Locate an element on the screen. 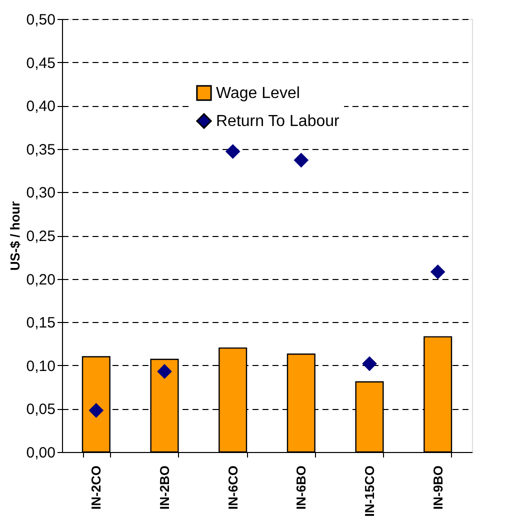 This screenshot has width=513, height=532. x-tick-label: IN-15CO is located at coordinates (369, 491).